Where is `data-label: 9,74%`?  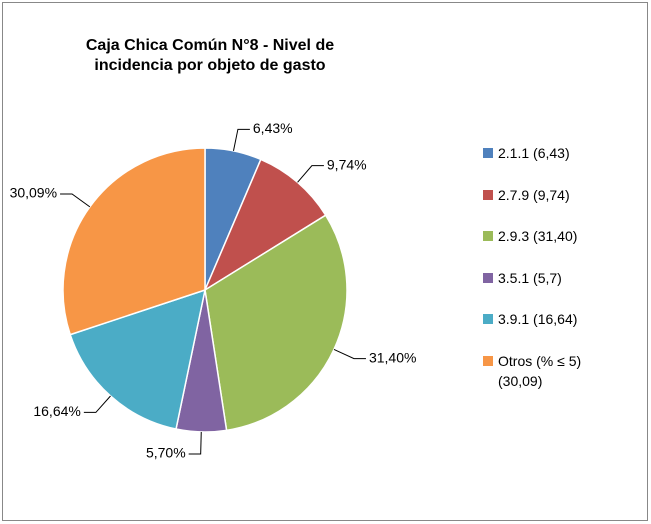 data-label: 9,74% is located at coordinates (347, 164).